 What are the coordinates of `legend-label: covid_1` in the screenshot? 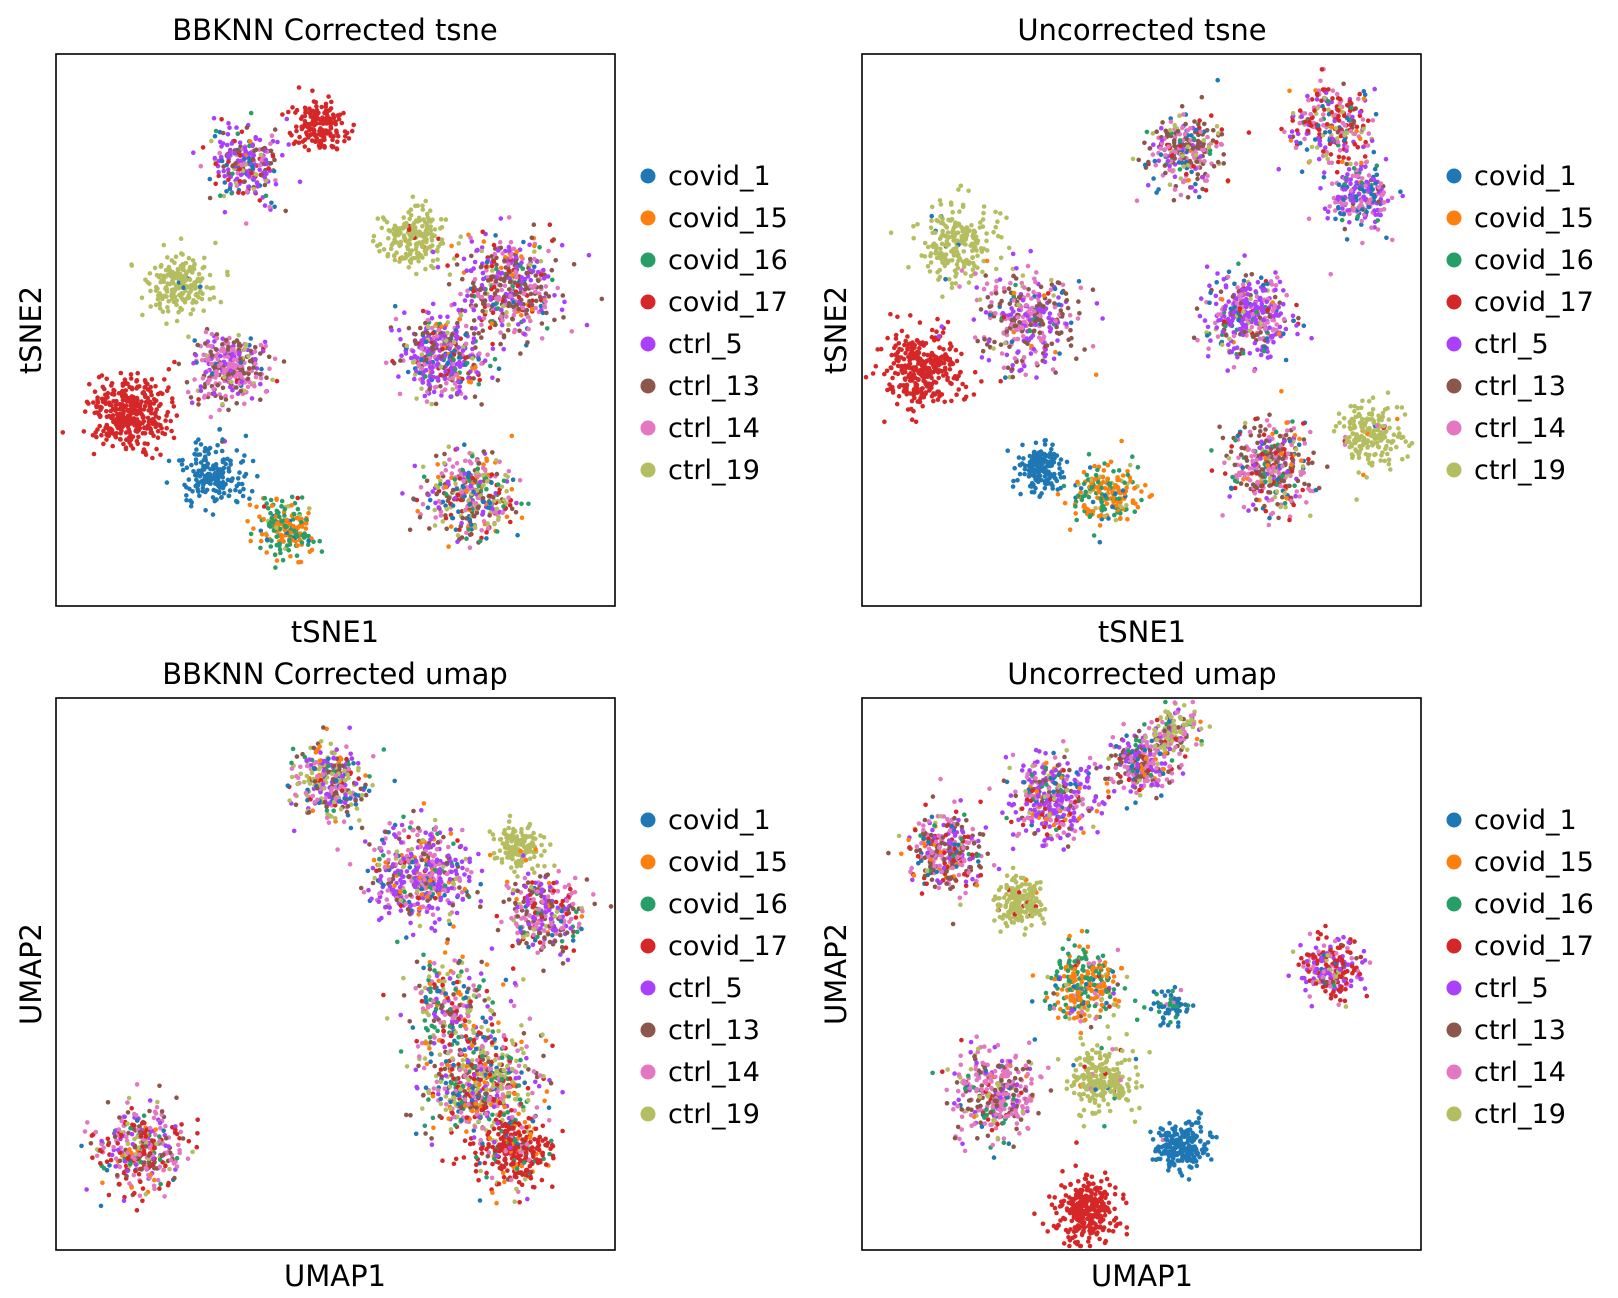 It's located at (719, 176).